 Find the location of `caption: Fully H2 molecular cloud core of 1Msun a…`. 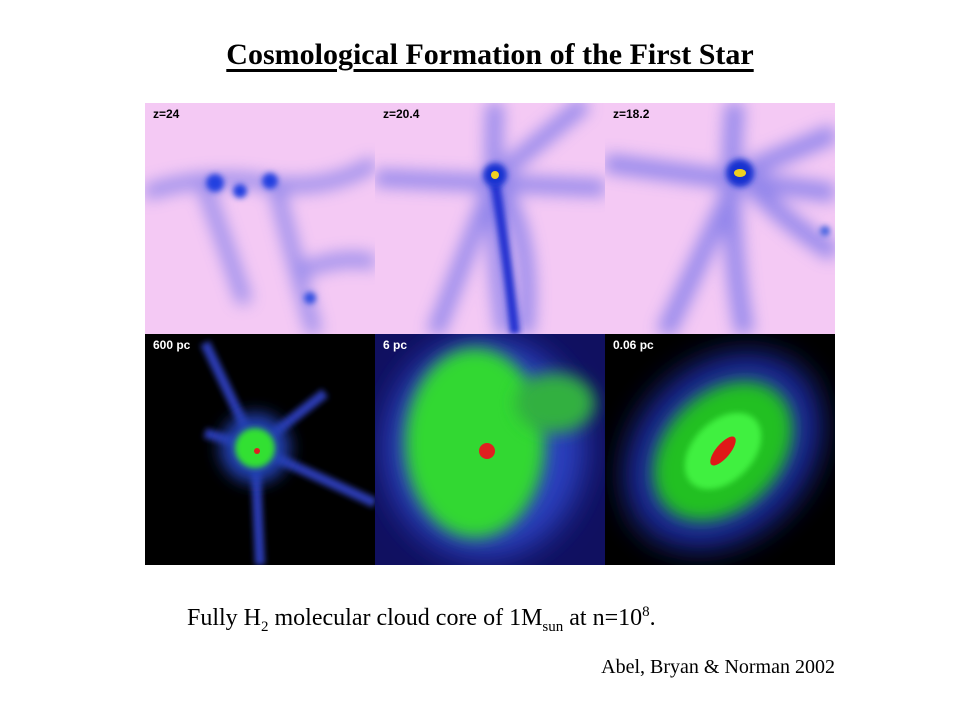

caption: Fully H2 molecular cloud core of 1Msun a… is located at coordinates (421, 620).